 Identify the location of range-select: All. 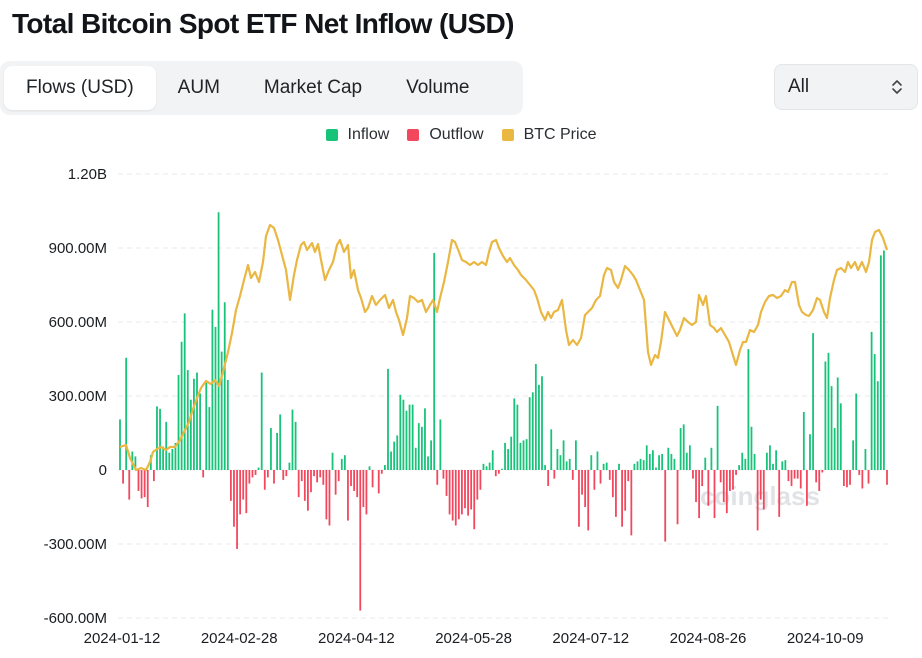
(846, 87).